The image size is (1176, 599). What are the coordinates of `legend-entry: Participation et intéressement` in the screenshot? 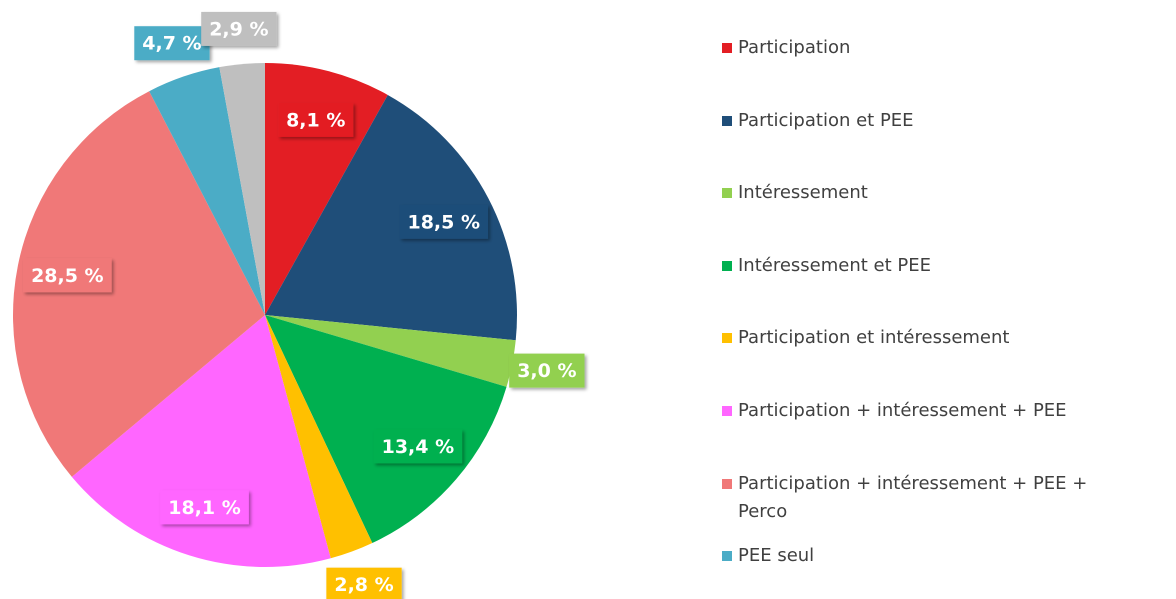 It's located at (932, 338).